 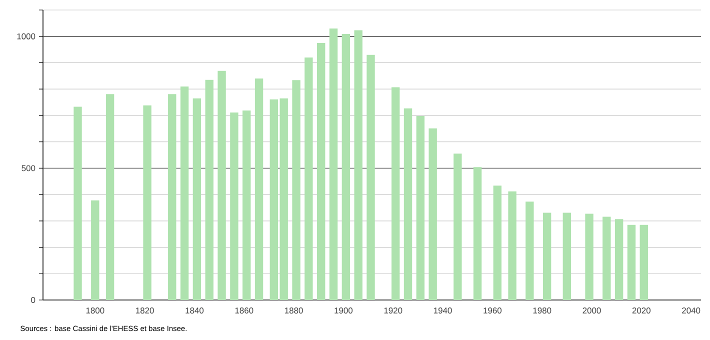 What do you see at coordinates (29, 168) in the screenshot?
I see `y-tick-label: 500` at bounding box center [29, 168].